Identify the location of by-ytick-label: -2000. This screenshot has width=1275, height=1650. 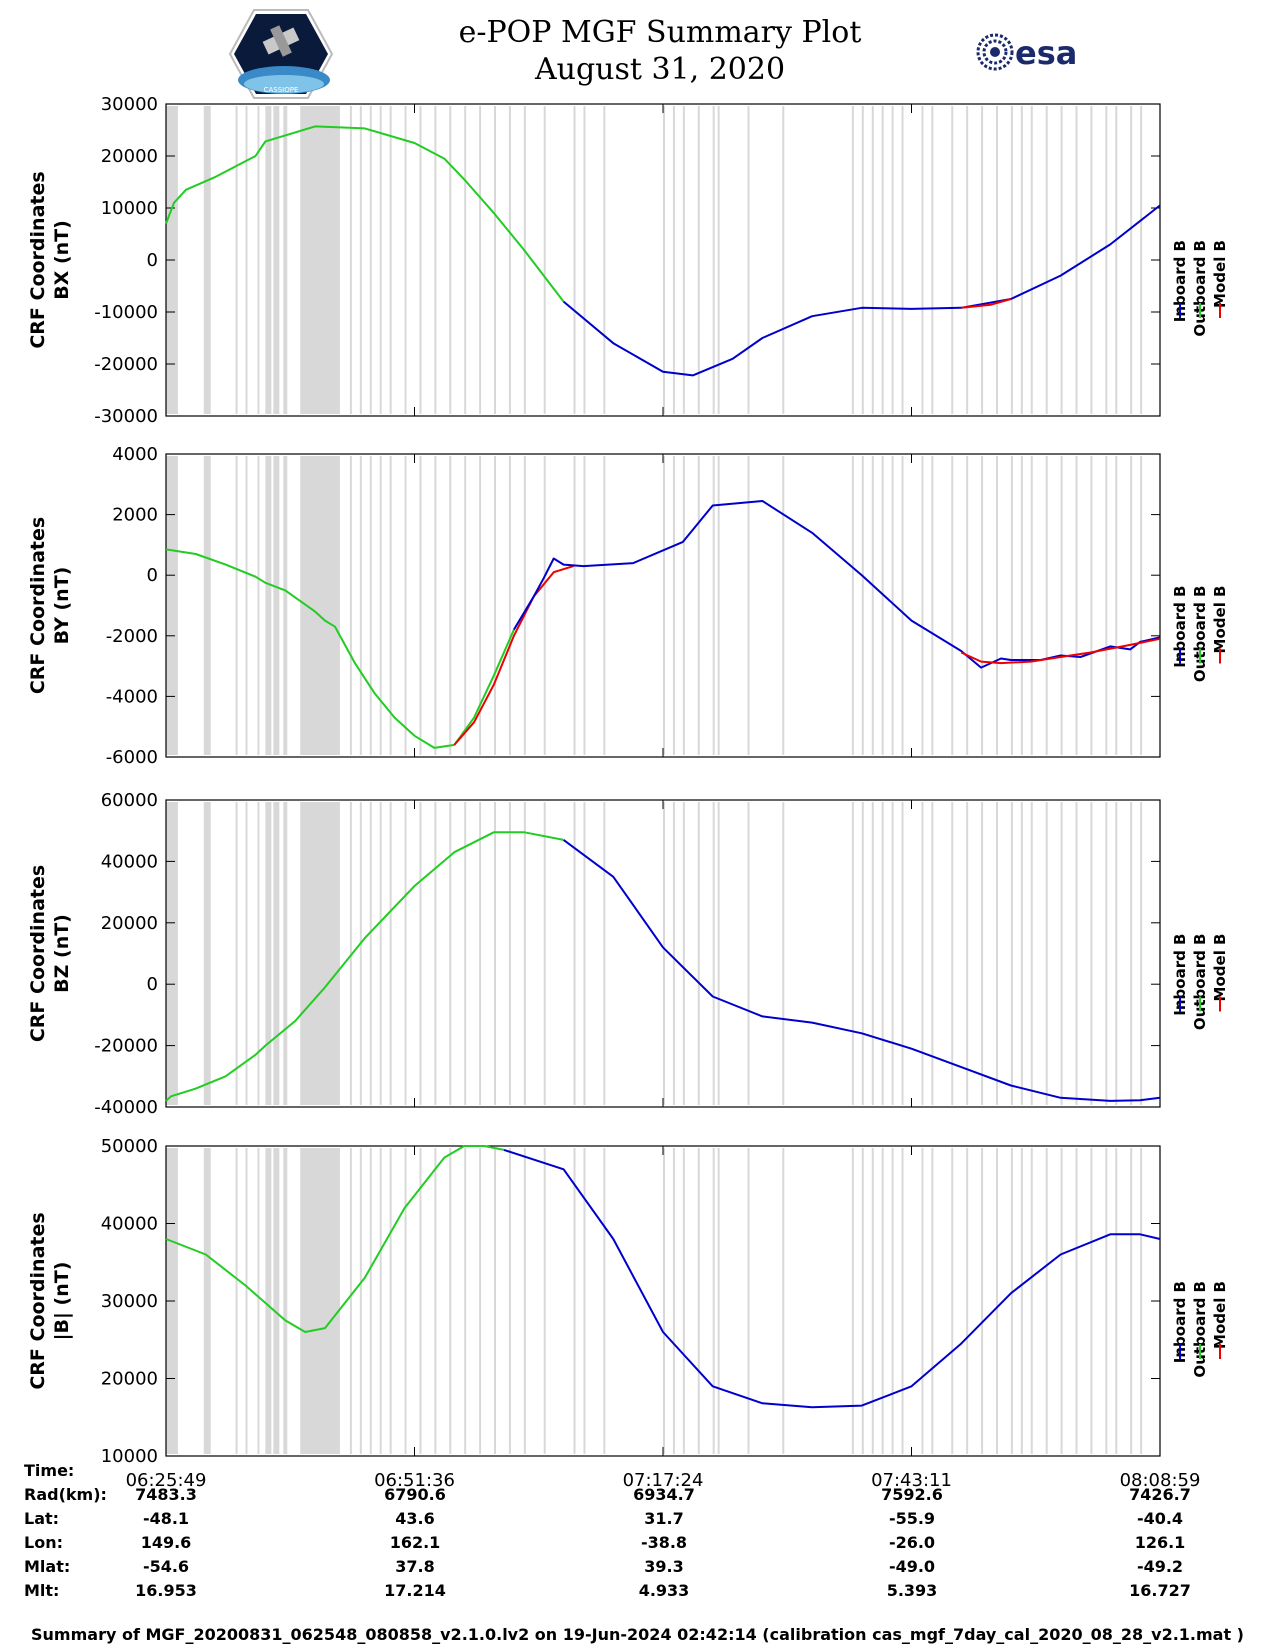
(132, 636).